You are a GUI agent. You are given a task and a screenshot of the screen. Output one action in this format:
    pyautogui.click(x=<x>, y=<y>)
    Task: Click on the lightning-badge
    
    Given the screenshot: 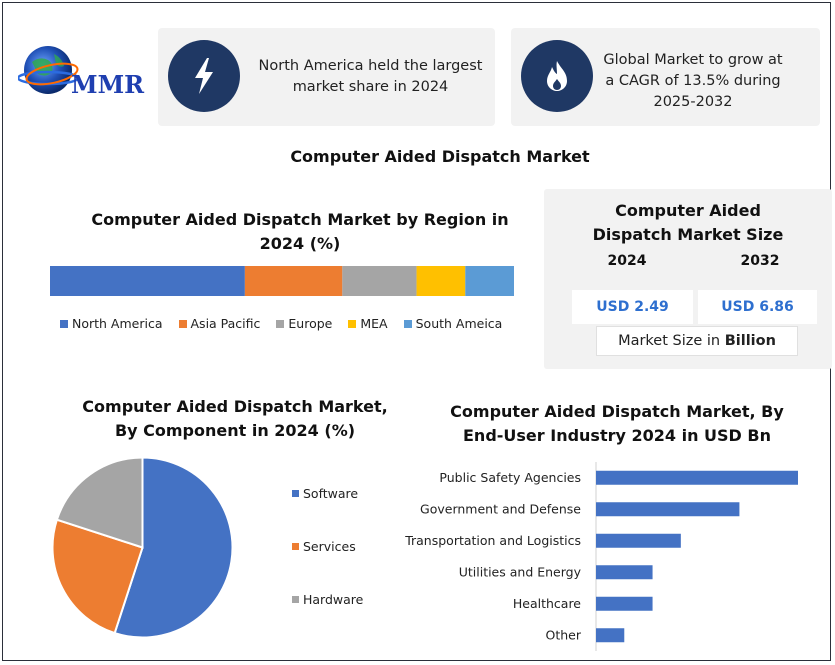 What is the action you would take?
    pyautogui.click(x=204, y=76)
    